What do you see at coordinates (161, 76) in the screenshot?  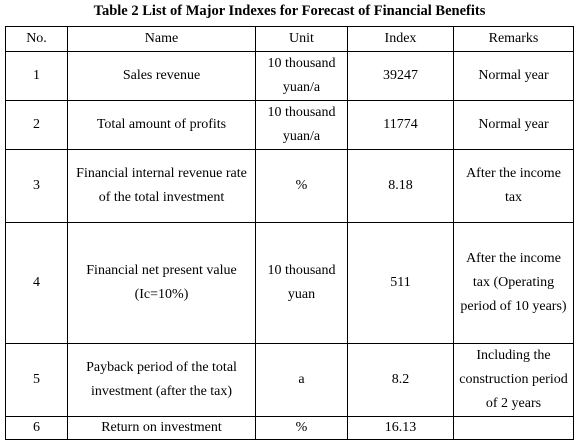 I see `cell-name: Sales revenue` at bounding box center [161, 76].